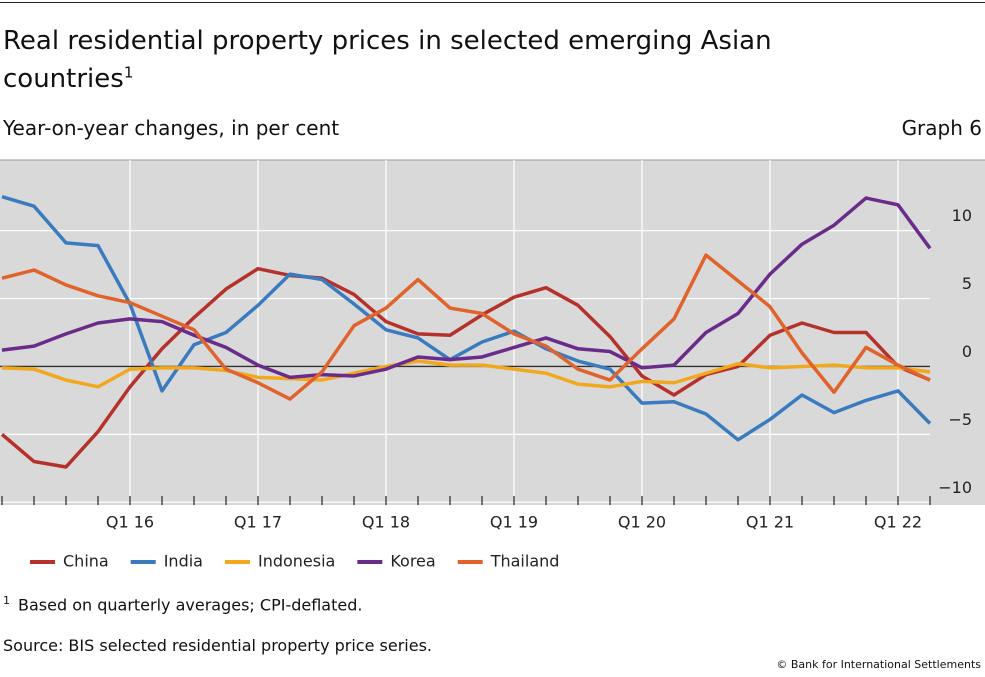 Image resolution: width=985 pixels, height=677 pixels. I want to click on x-tick-label: Q1 22, so click(898, 522).